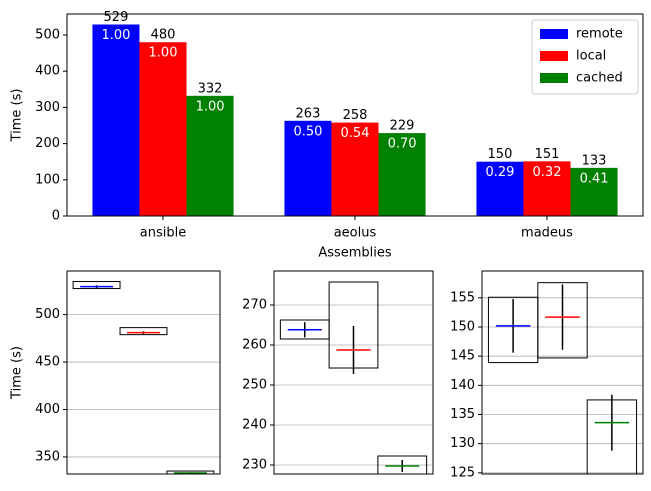 This screenshot has height=491, width=651. What do you see at coordinates (402, 144) in the screenshot?
I see `ratio-label: 0.70` at bounding box center [402, 144].